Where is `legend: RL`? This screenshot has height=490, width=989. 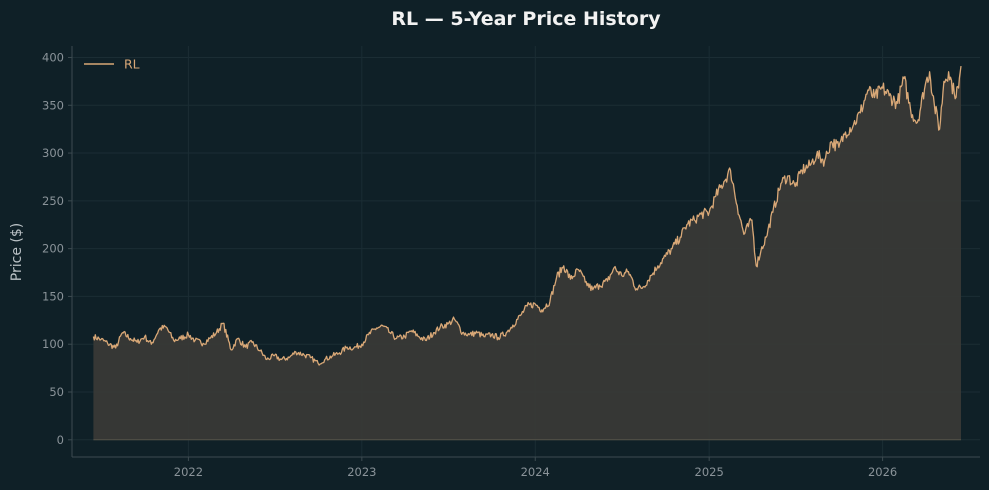 legend: RL is located at coordinates (112, 64).